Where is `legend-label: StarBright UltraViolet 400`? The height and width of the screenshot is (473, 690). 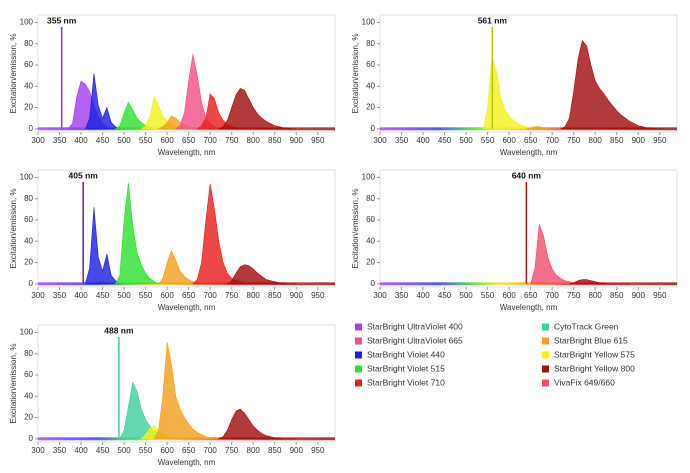
legend-label: StarBright UltraViolet 400 is located at coordinates (415, 326).